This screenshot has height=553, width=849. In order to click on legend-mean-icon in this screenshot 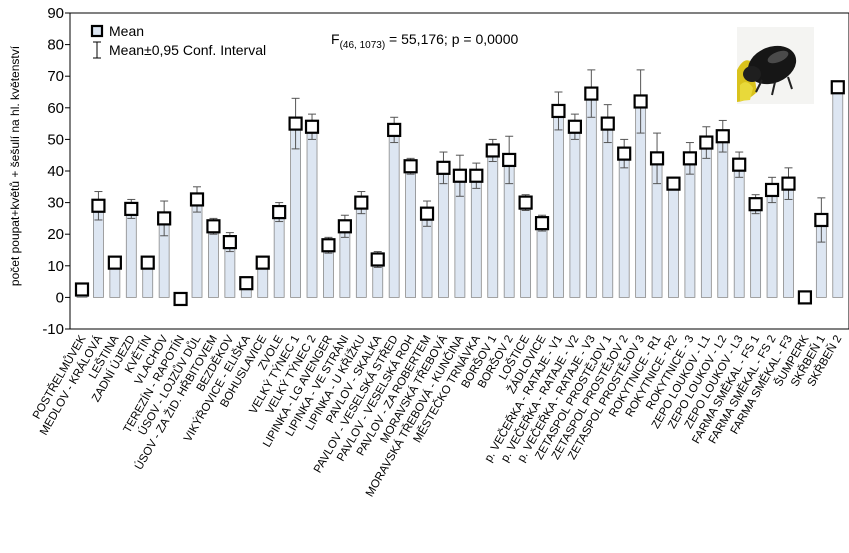, I will do `click(97, 31)`.